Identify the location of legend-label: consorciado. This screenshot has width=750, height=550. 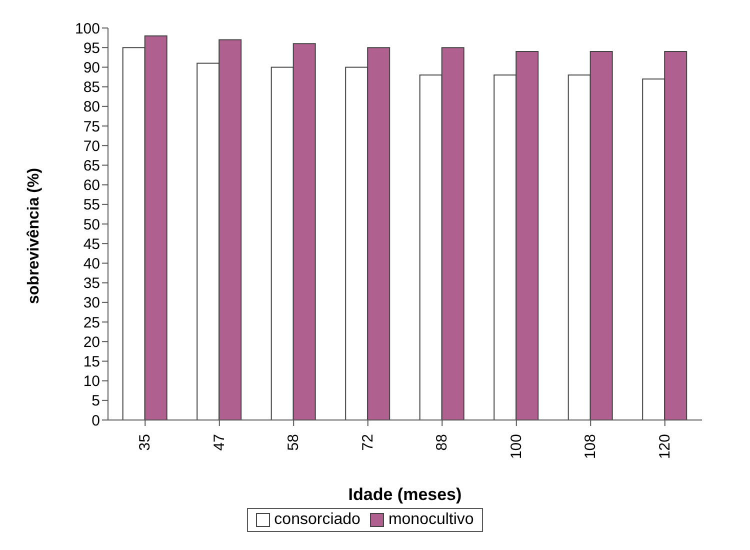
(317, 520).